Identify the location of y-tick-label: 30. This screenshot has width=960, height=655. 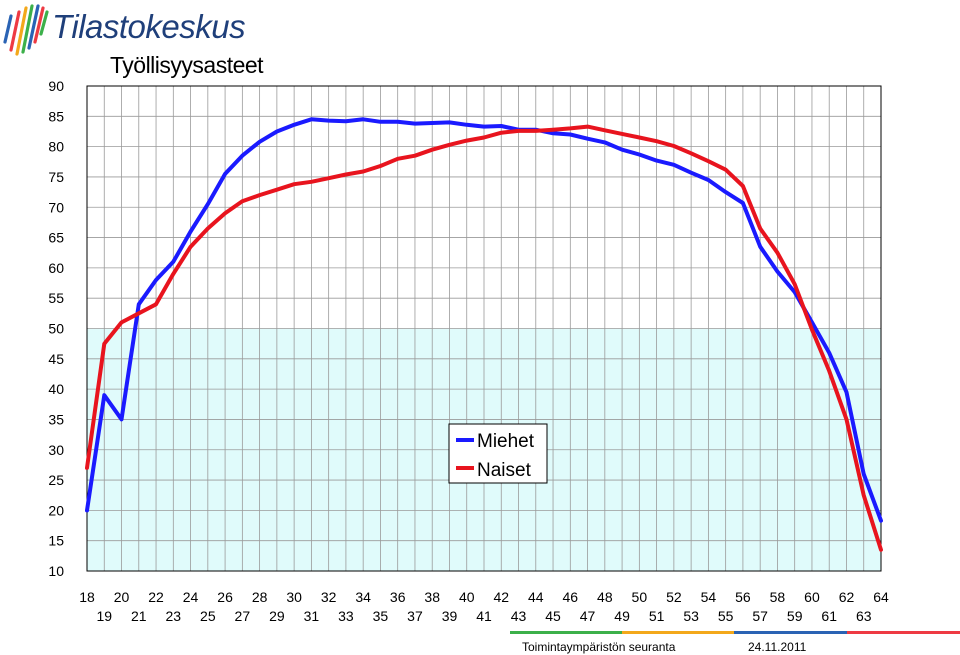
(56, 450).